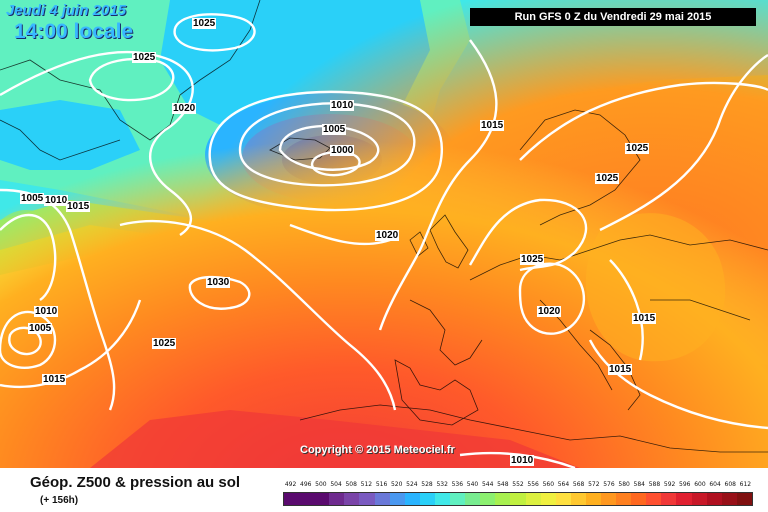 The height and width of the screenshot is (512, 768). I want to click on color-scale-label: 536, so click(457, 484).